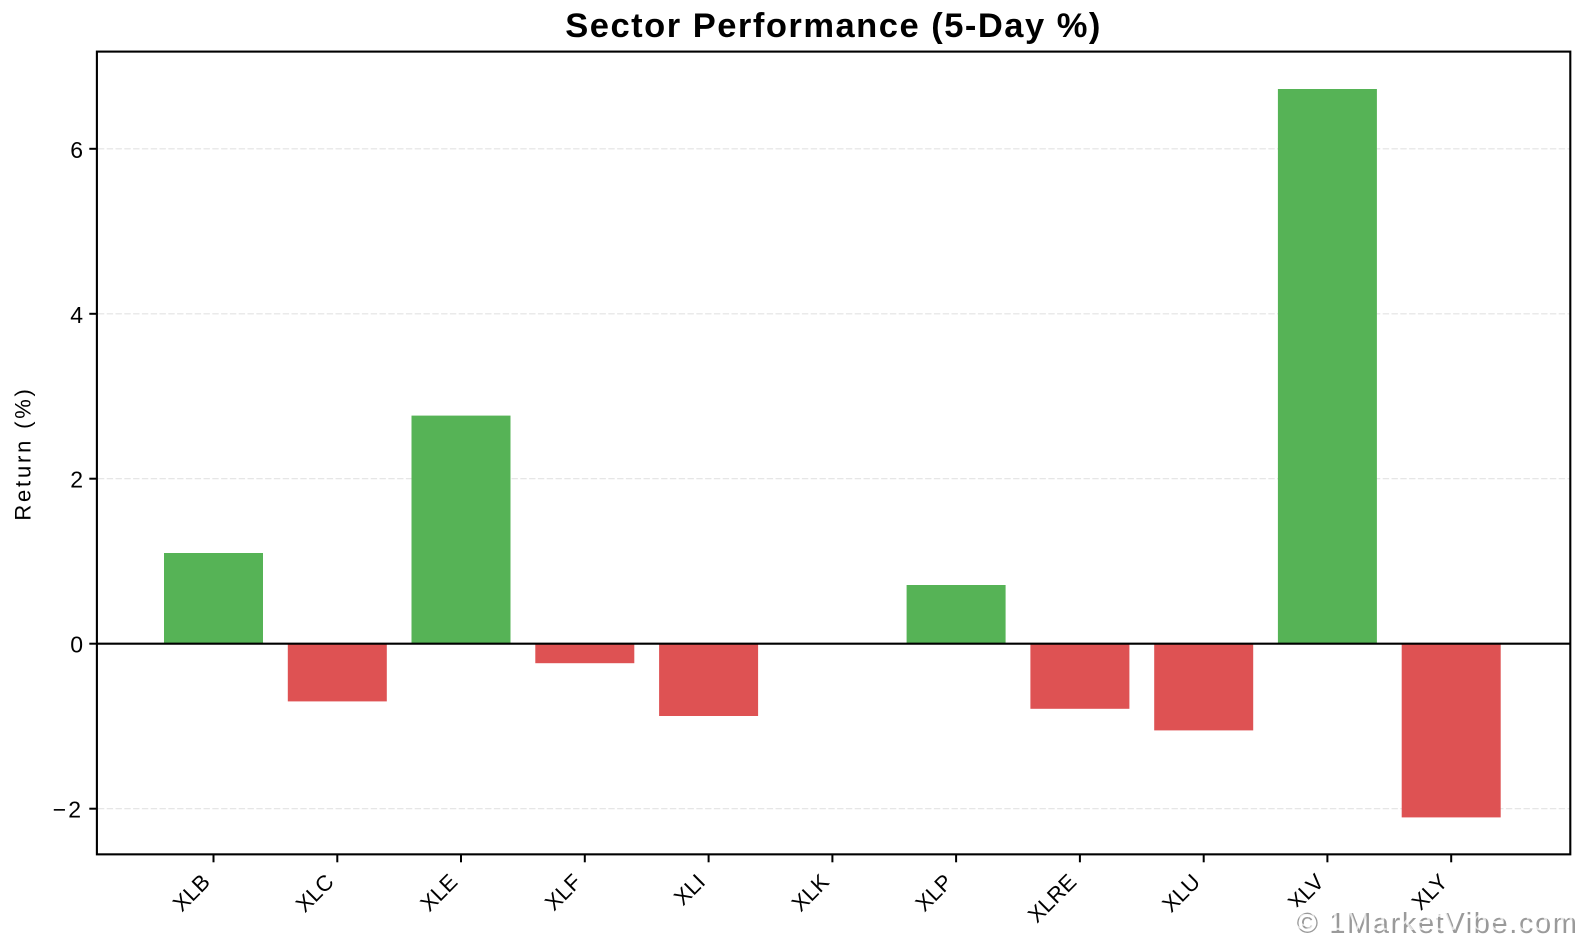 Image resolution: width=1584 pixels, height=941 pixels. What do you see at coordinates (76, 480) in the screenshot?
I see `svg-text: 2` at bounding box center [76, 480].